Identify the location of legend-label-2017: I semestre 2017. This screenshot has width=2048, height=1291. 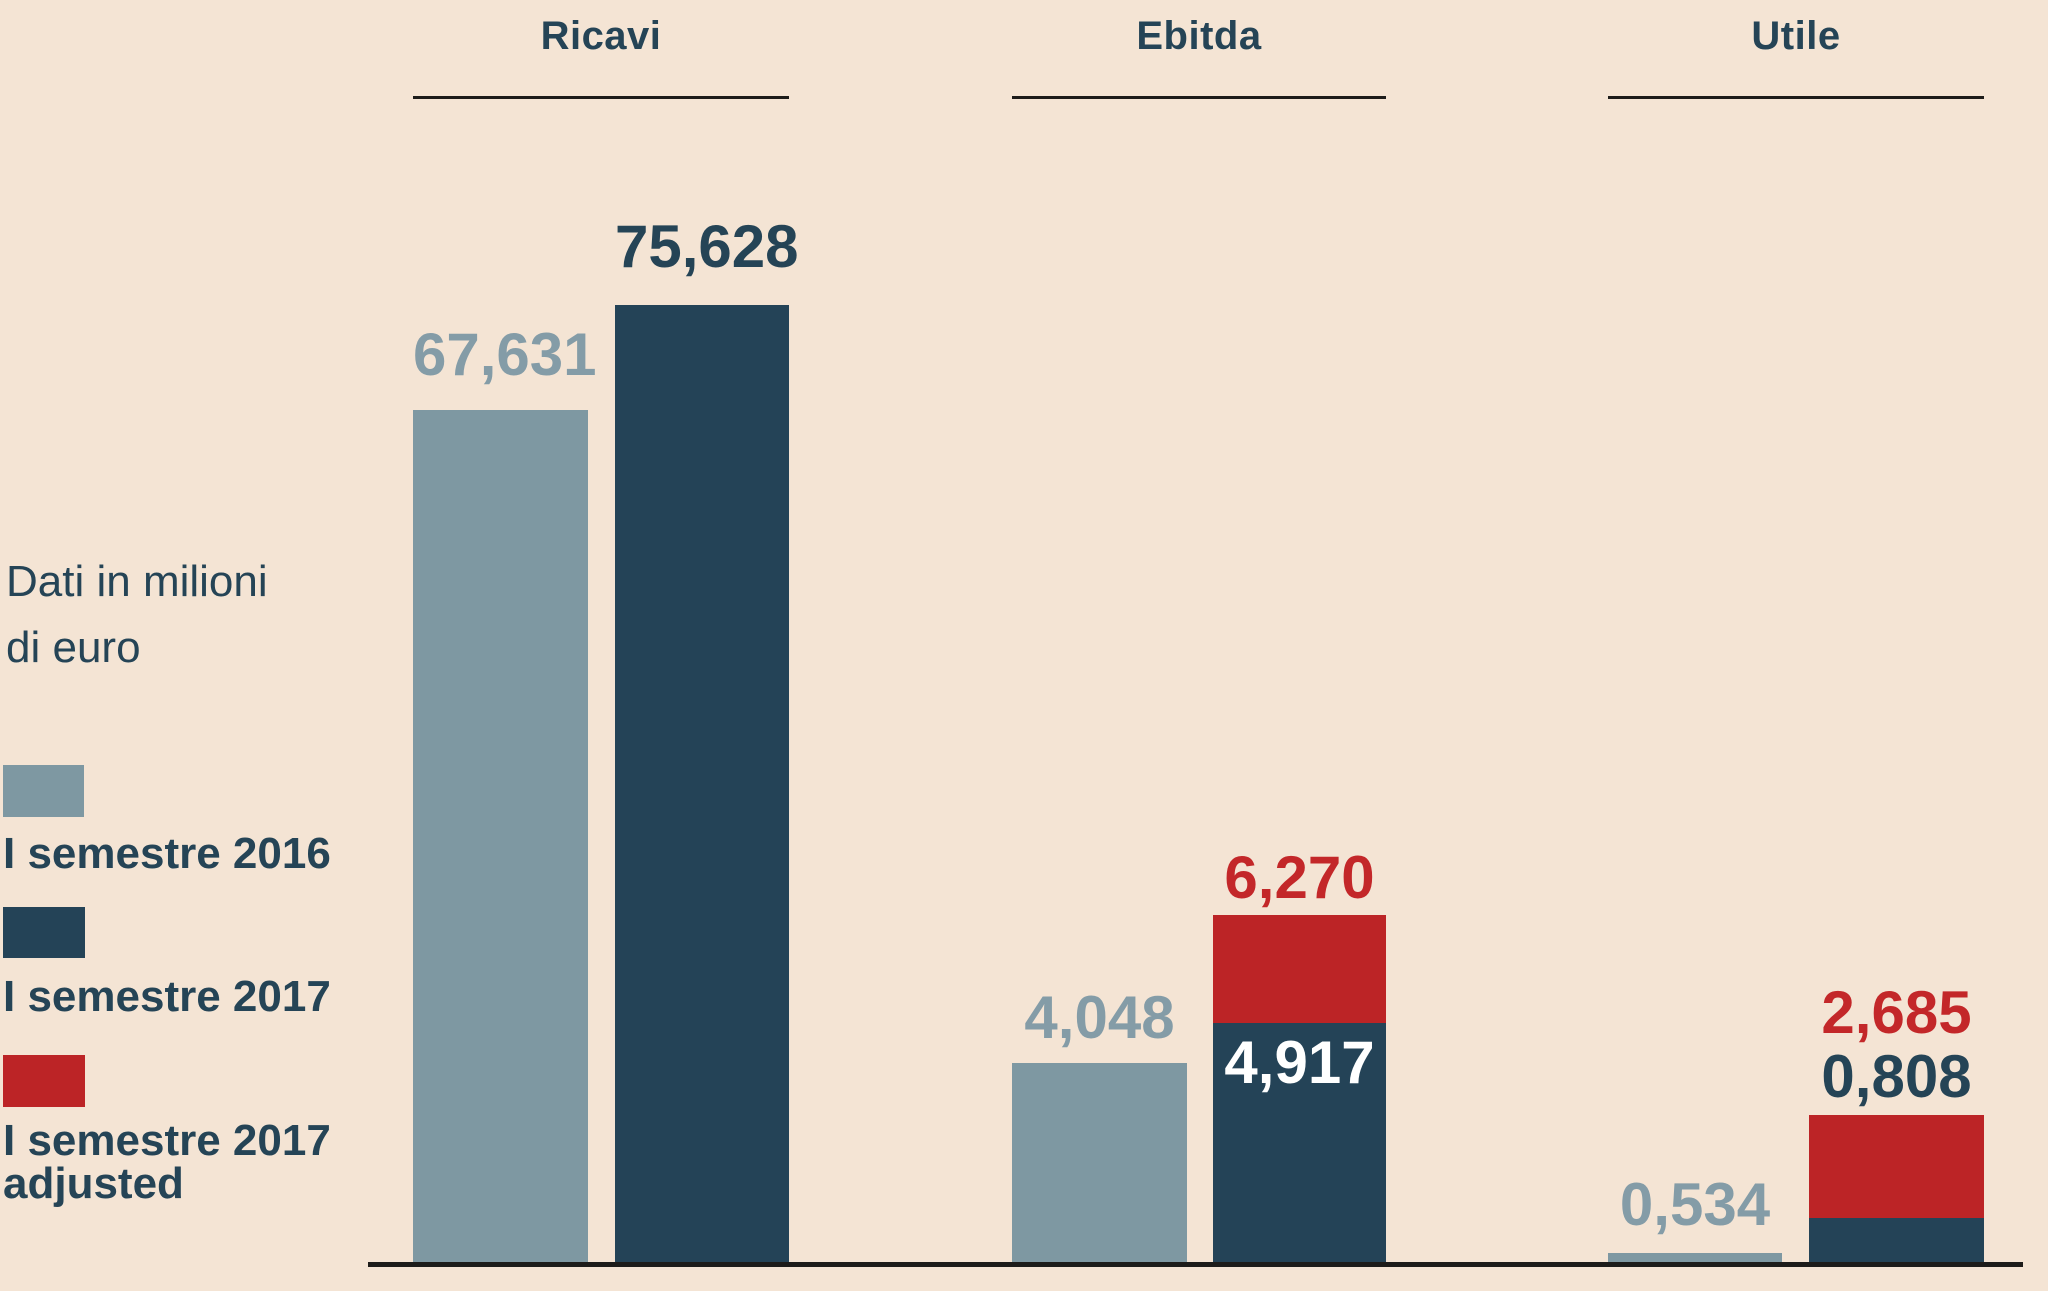
(167, 996).